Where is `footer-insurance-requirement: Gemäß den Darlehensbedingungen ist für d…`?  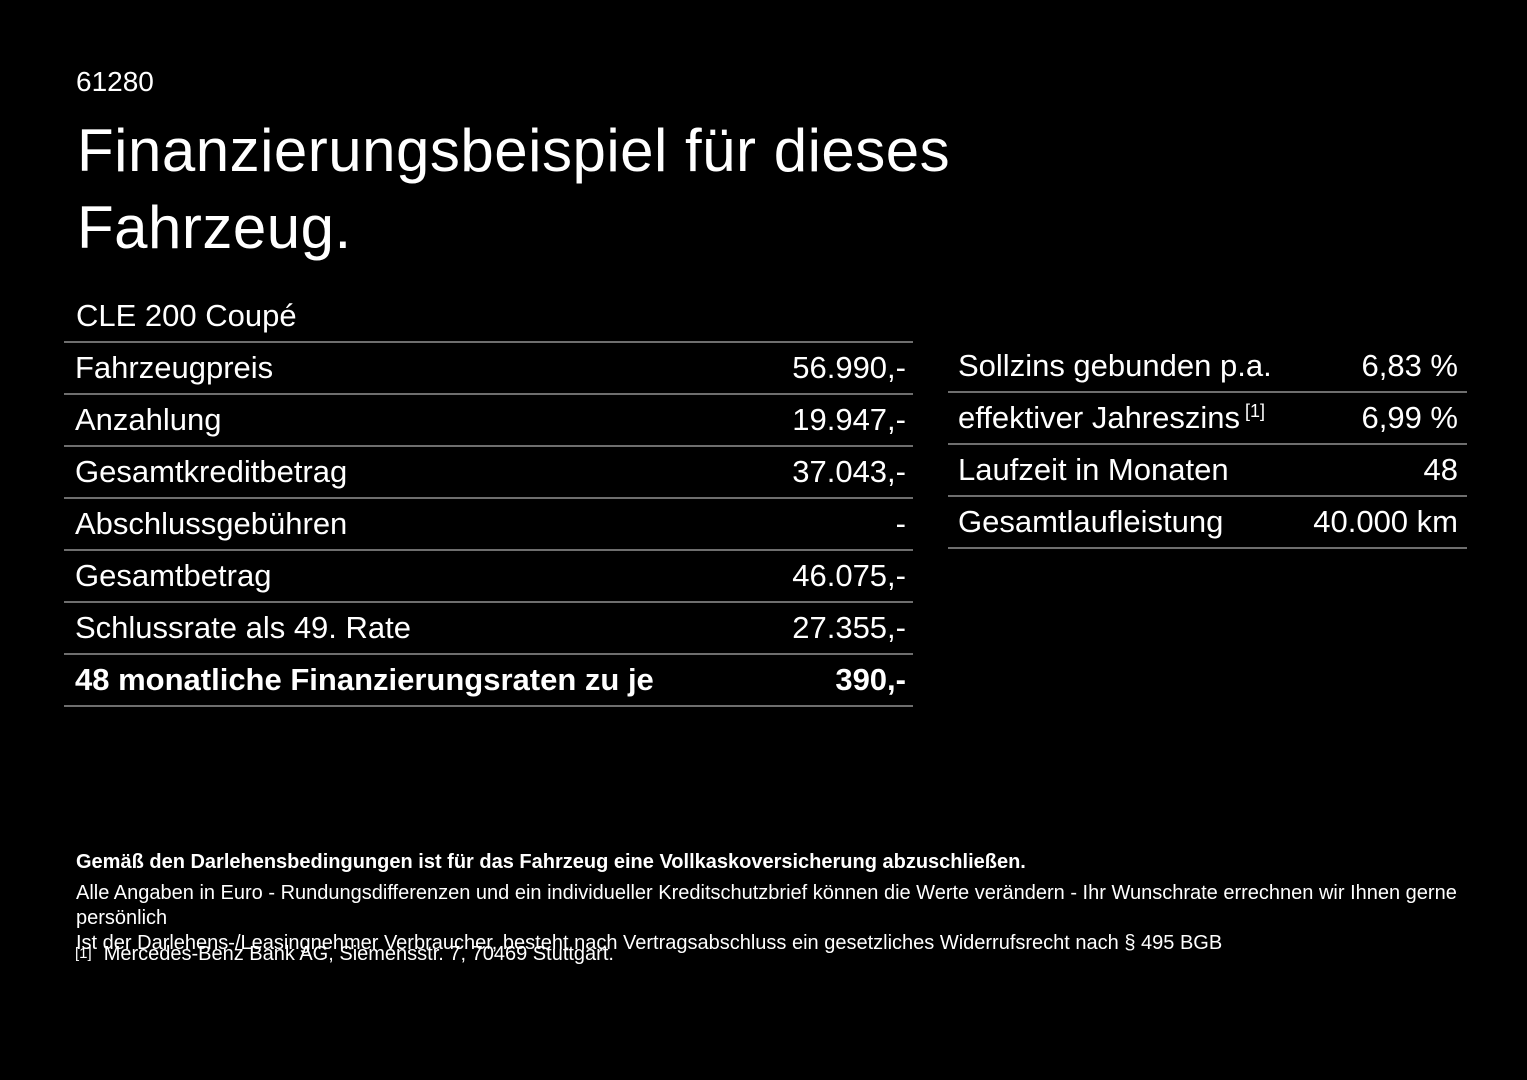
footer-insurance-requirement: Gemäß den Darlehensbedingungen ist für d… is located at coordinates (551, 862).